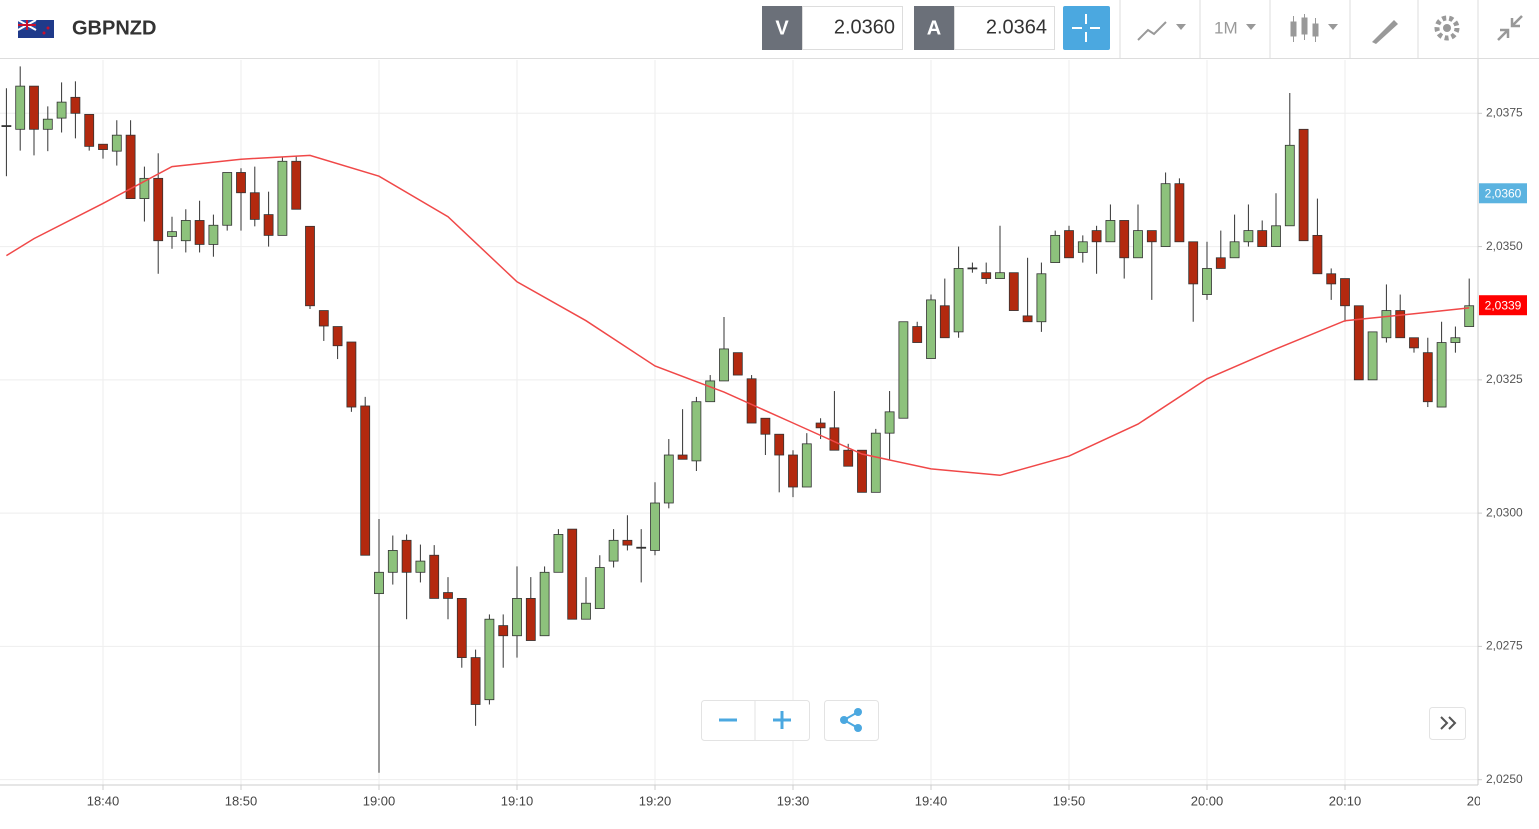 Image resolution: width=1539 pixels, height=829 pixels. What do you see at coordinates (793, 800) in the screenshot?
I see `x-tick-label: 19:30` at bounding box center [793, 800].